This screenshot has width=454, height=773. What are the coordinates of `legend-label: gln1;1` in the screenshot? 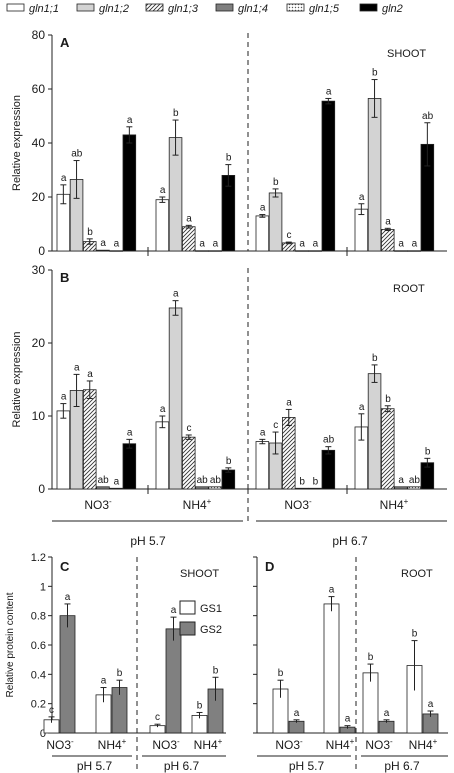 It's located at (44, 9).